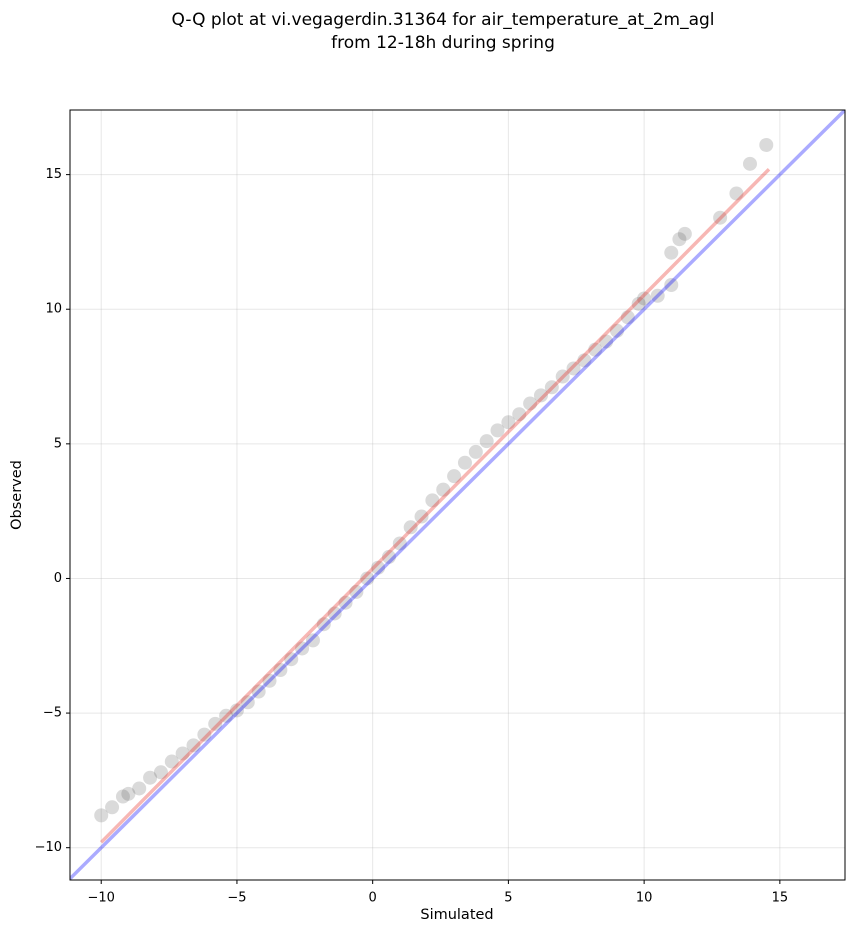 The image size is (854, 938). I want to click on x-tick-label: 15, so click(780, 898).